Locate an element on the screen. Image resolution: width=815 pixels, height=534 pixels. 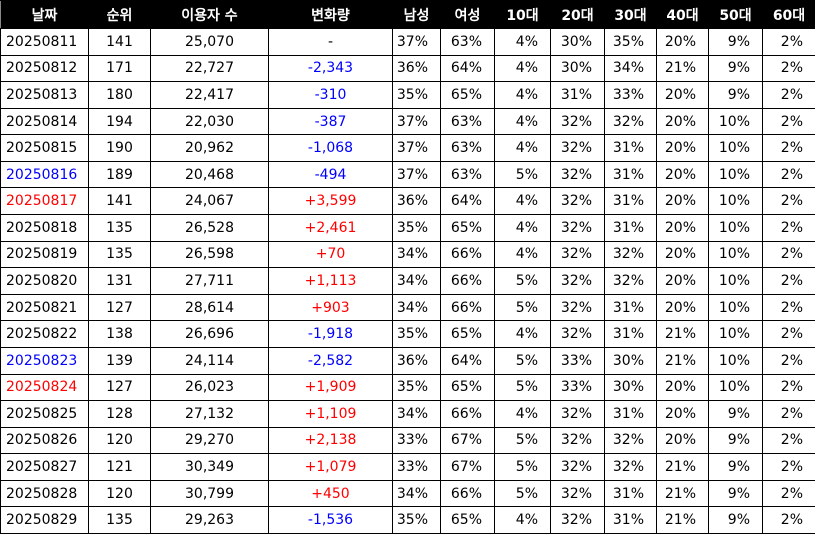
table-cell: 139 is located at coordinates (119, 360).